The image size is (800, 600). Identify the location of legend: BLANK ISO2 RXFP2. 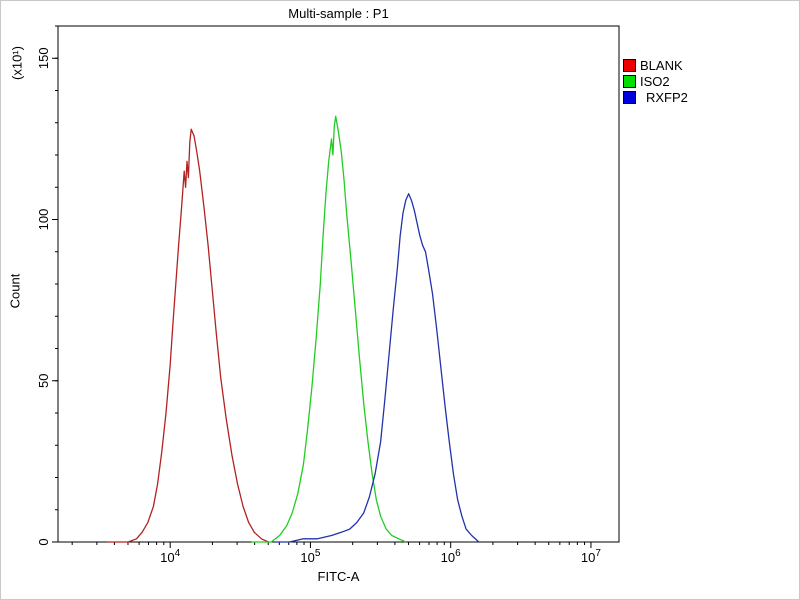
(655, 81).